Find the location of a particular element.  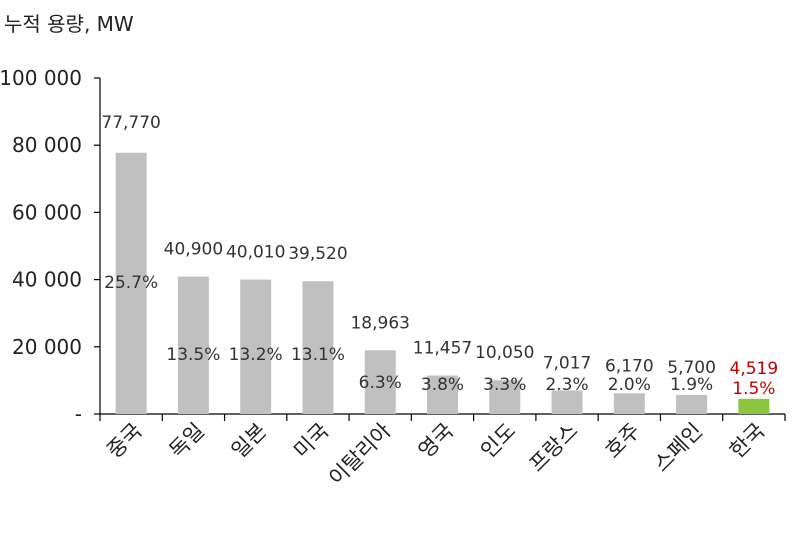

category-label: 호주 is located at coordinates (623, 441).